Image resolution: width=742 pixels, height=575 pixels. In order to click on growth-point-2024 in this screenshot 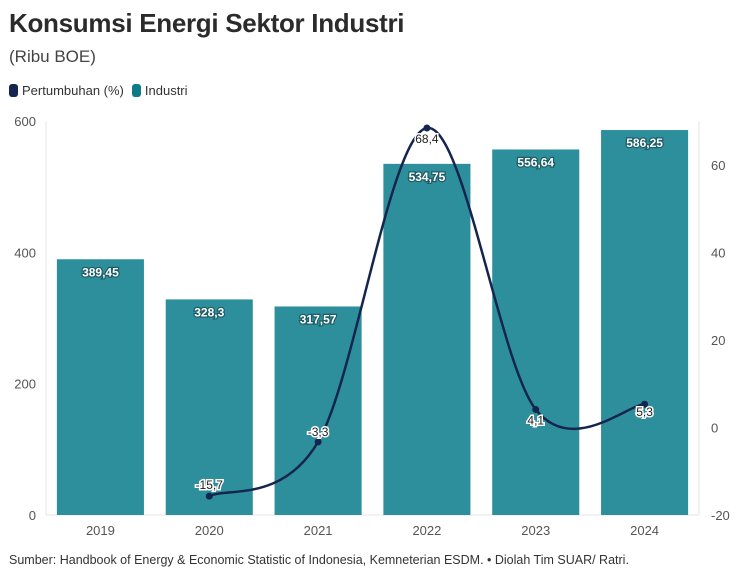, I will do `click(645, 404)`.